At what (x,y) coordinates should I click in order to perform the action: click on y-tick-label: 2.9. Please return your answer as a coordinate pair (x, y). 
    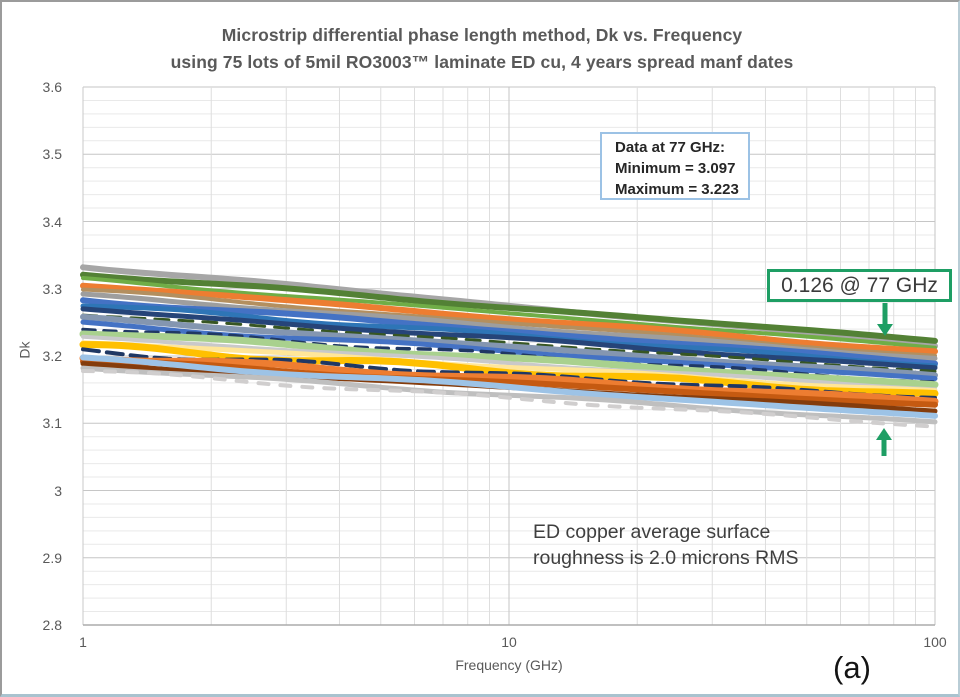
    Looking at the image, I should click on (52, 557).